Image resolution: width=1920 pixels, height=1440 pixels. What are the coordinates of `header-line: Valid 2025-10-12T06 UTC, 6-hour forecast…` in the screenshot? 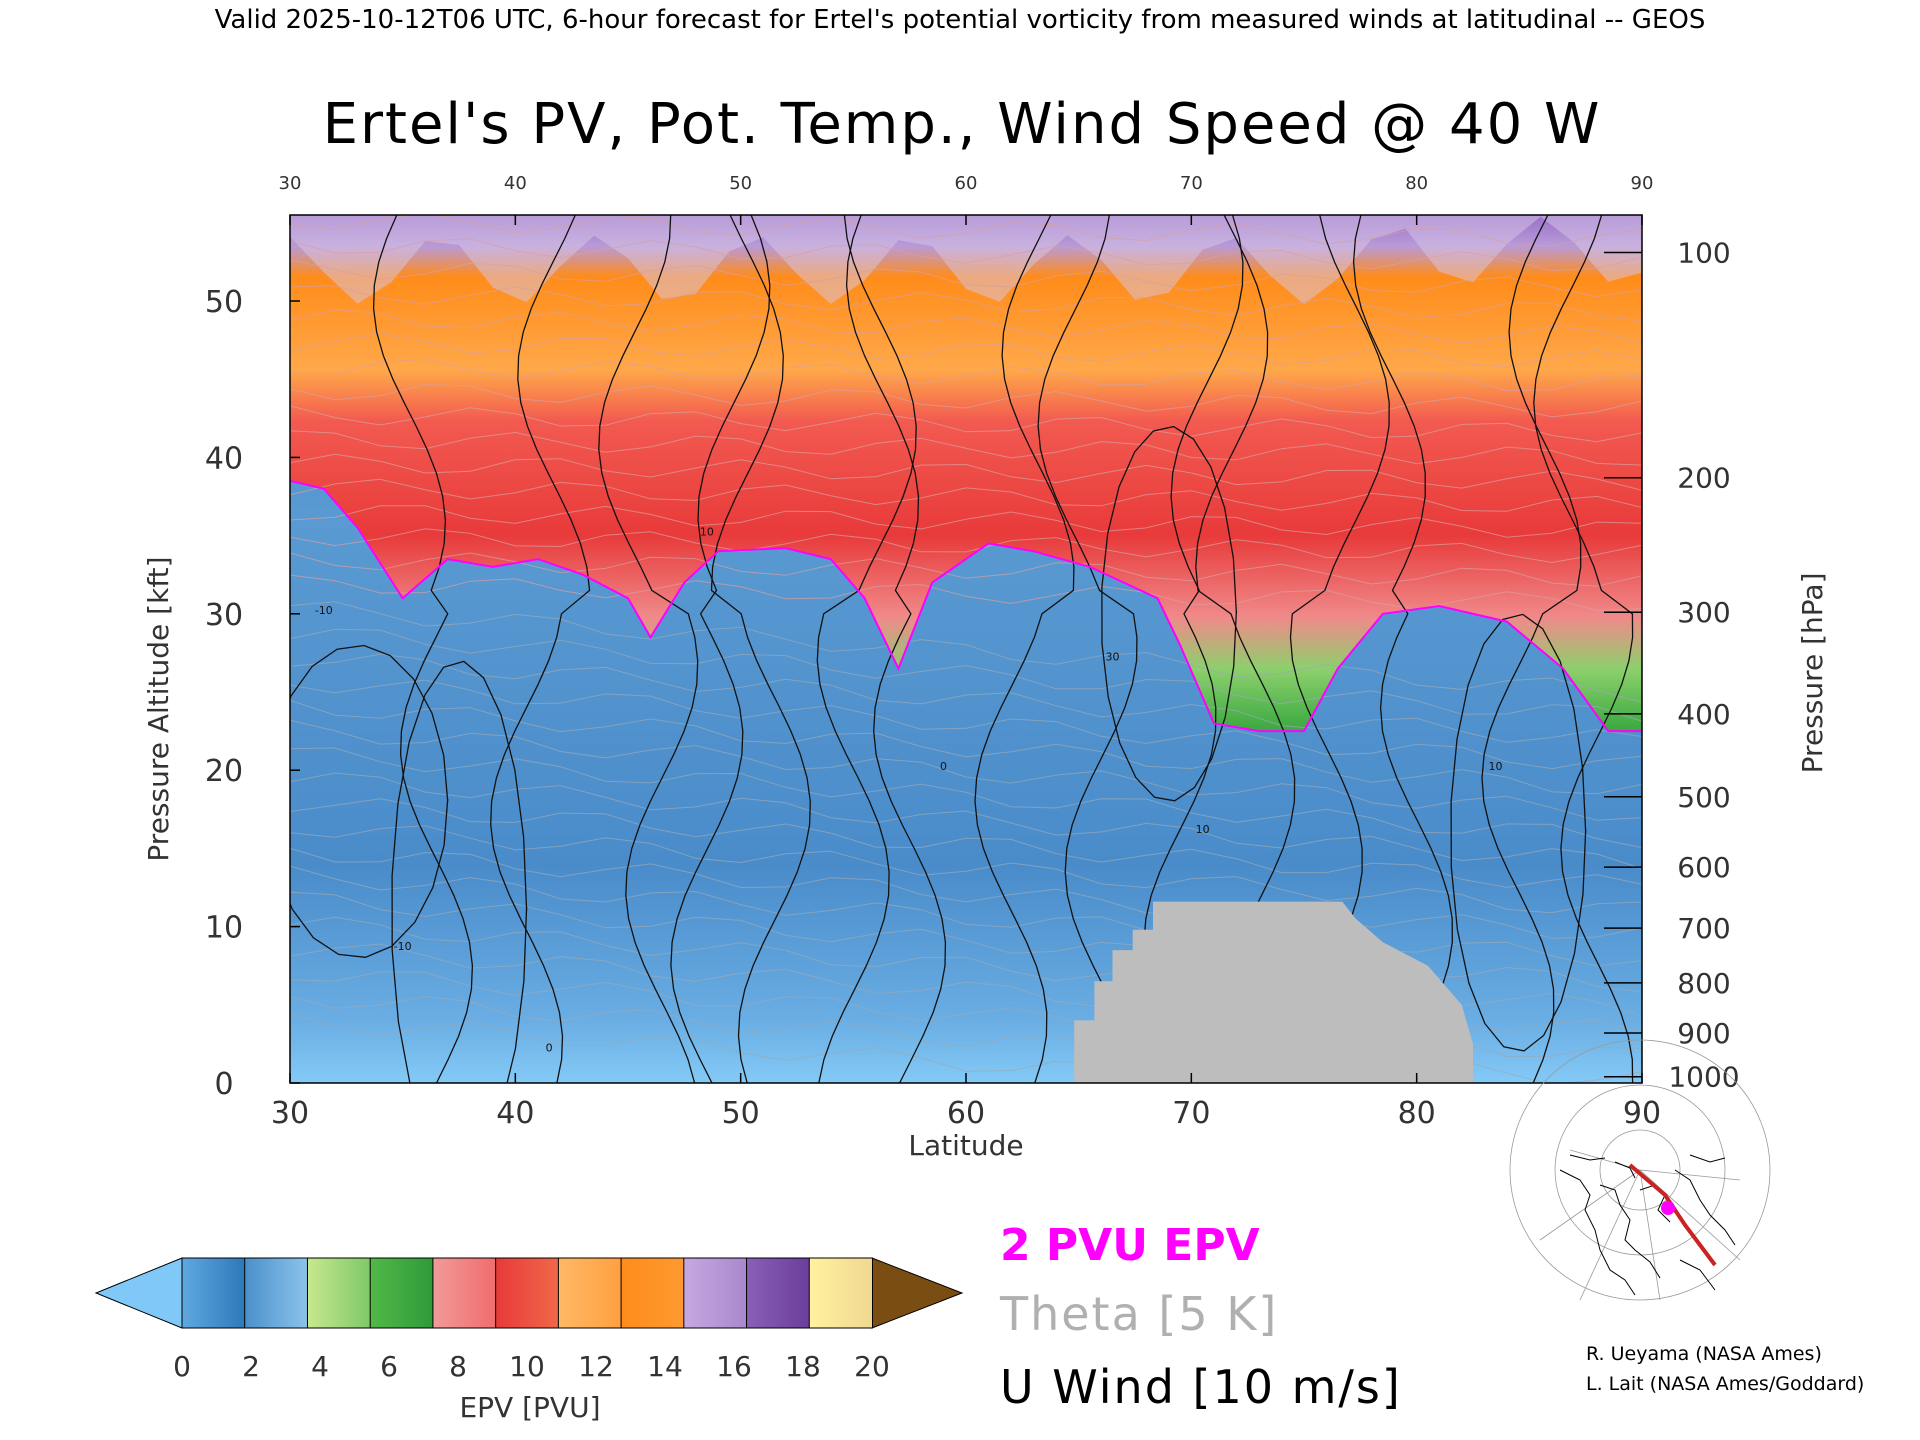 It's located at (960, 20).